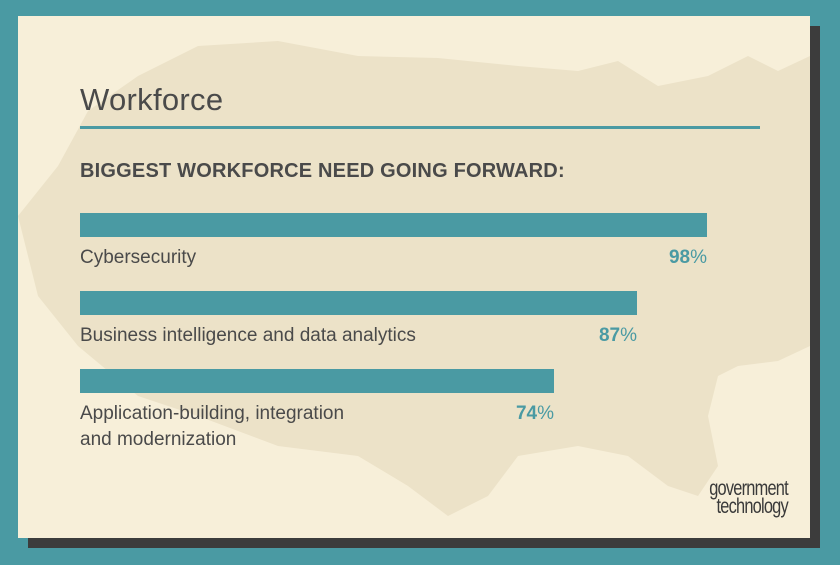  I want to click on logo-line-1: government, so click(748, 488).